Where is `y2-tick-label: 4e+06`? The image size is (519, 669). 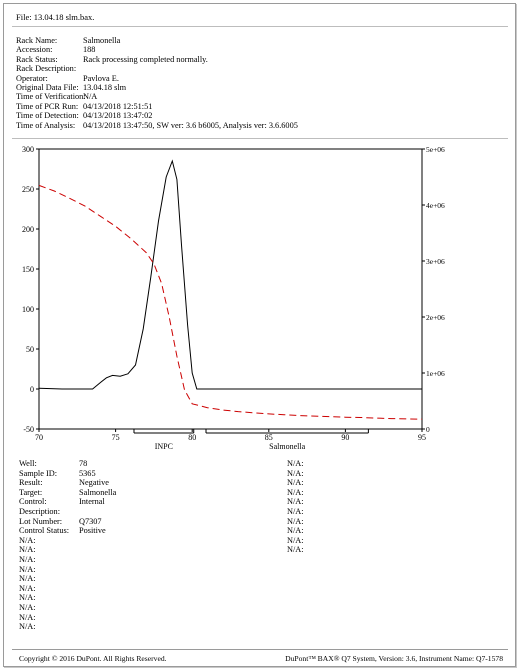
y2-tick-label: 4e+06 is located at coordinates (435, 205).